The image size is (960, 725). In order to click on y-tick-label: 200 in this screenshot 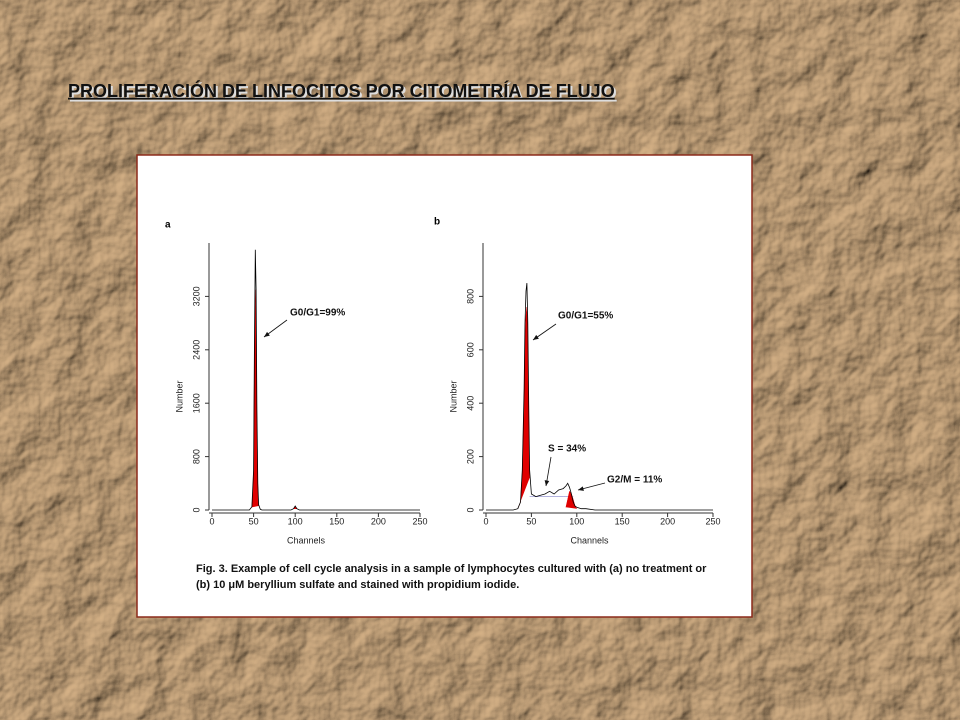, I will do `click(470, 456)`.